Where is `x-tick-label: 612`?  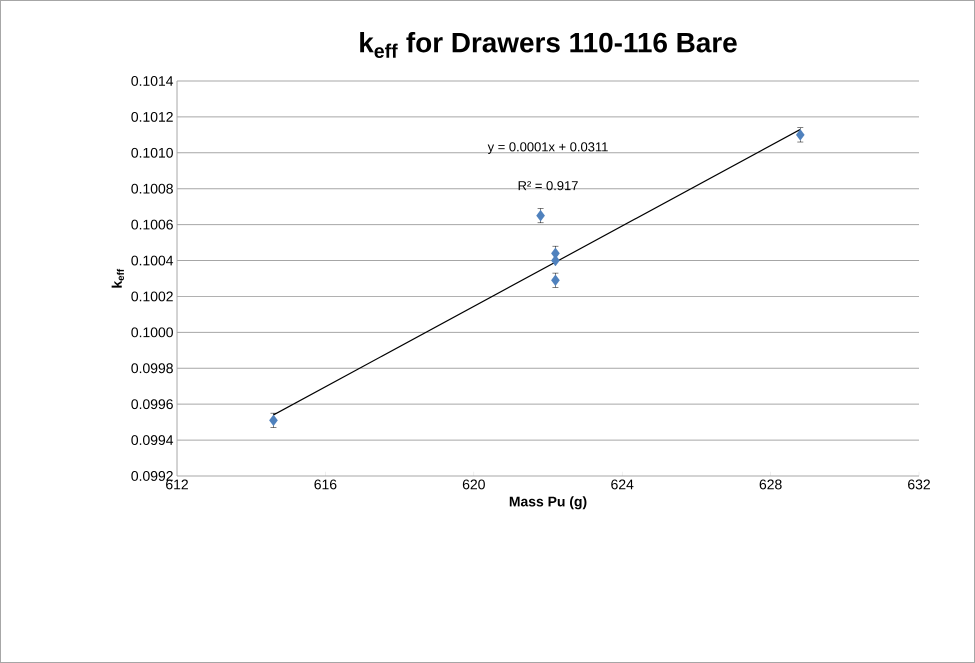 x-tick-label: 612 is located at coordinates (177, 484).